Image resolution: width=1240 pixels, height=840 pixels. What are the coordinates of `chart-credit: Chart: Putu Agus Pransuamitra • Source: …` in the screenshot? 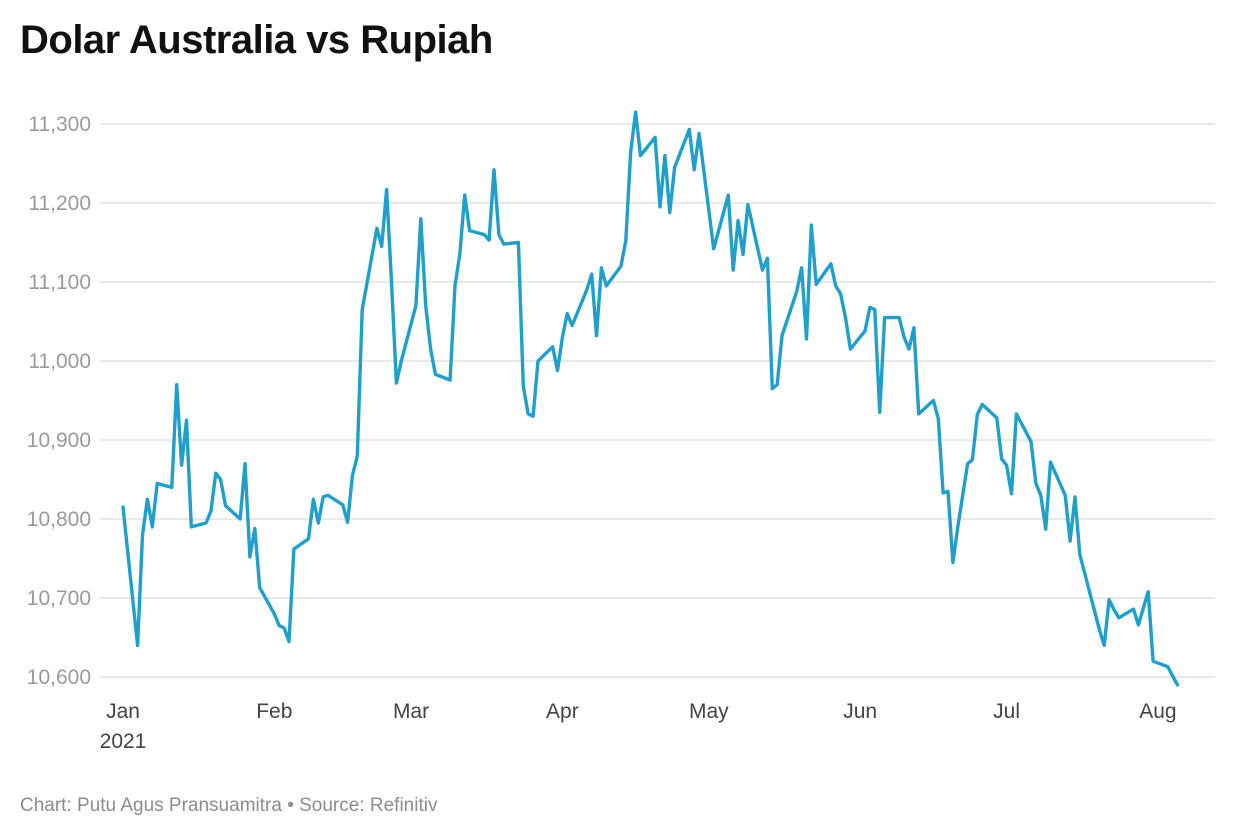 It's located at (229, 805).